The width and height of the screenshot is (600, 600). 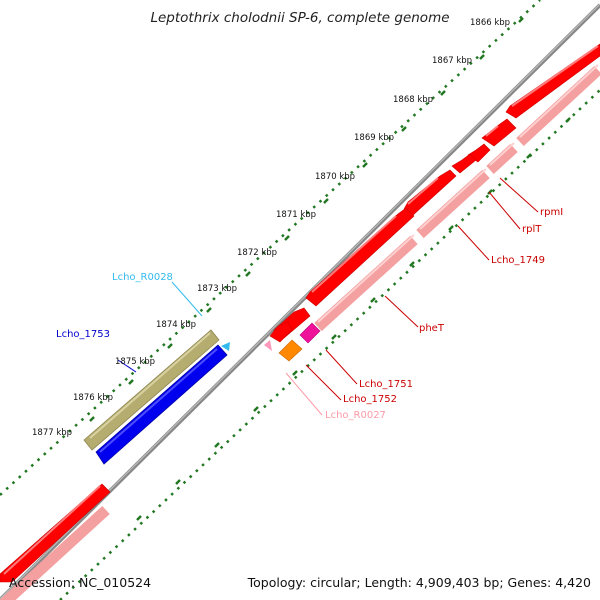 I want to click on cds-lcho-1753-highlight, so click(x=158, y=400).